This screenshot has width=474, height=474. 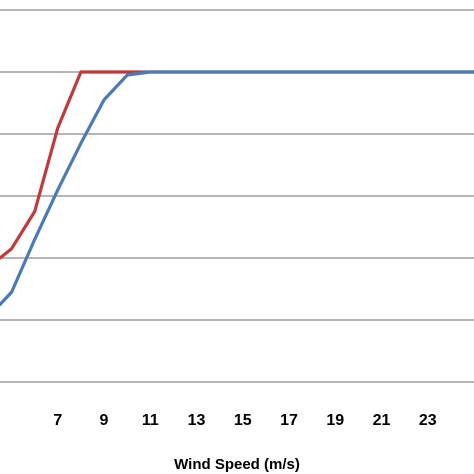 I want to click on x-tick-label: 7, so click(x=57, y=420).